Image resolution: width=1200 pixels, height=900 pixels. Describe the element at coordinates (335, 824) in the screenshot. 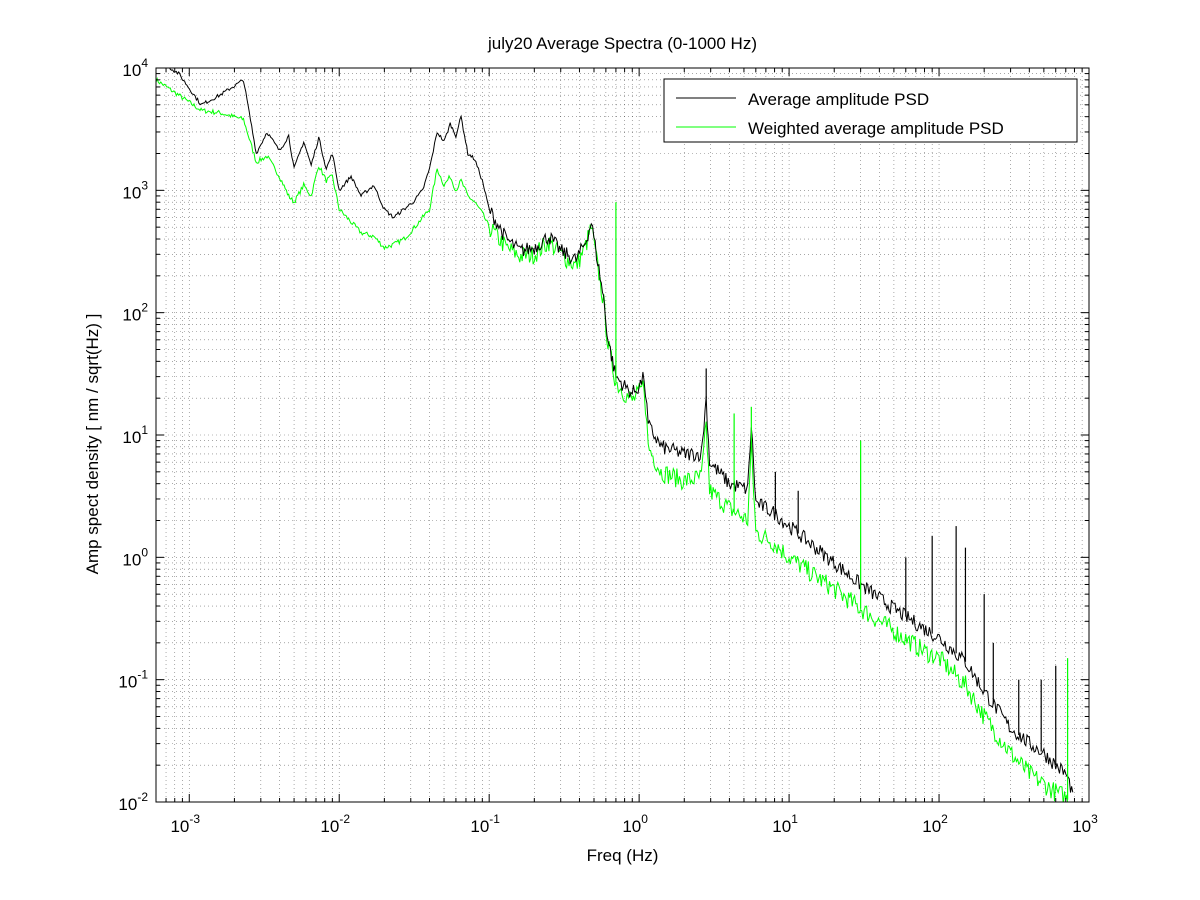

I see `x-tick-label: 10⁻²` at that location.